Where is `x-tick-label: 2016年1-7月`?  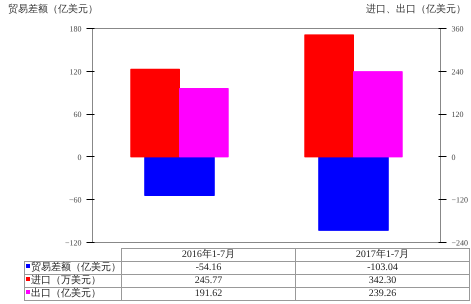 x-tick-label: 2016年1-7月 is located at coordinates (209, 255).